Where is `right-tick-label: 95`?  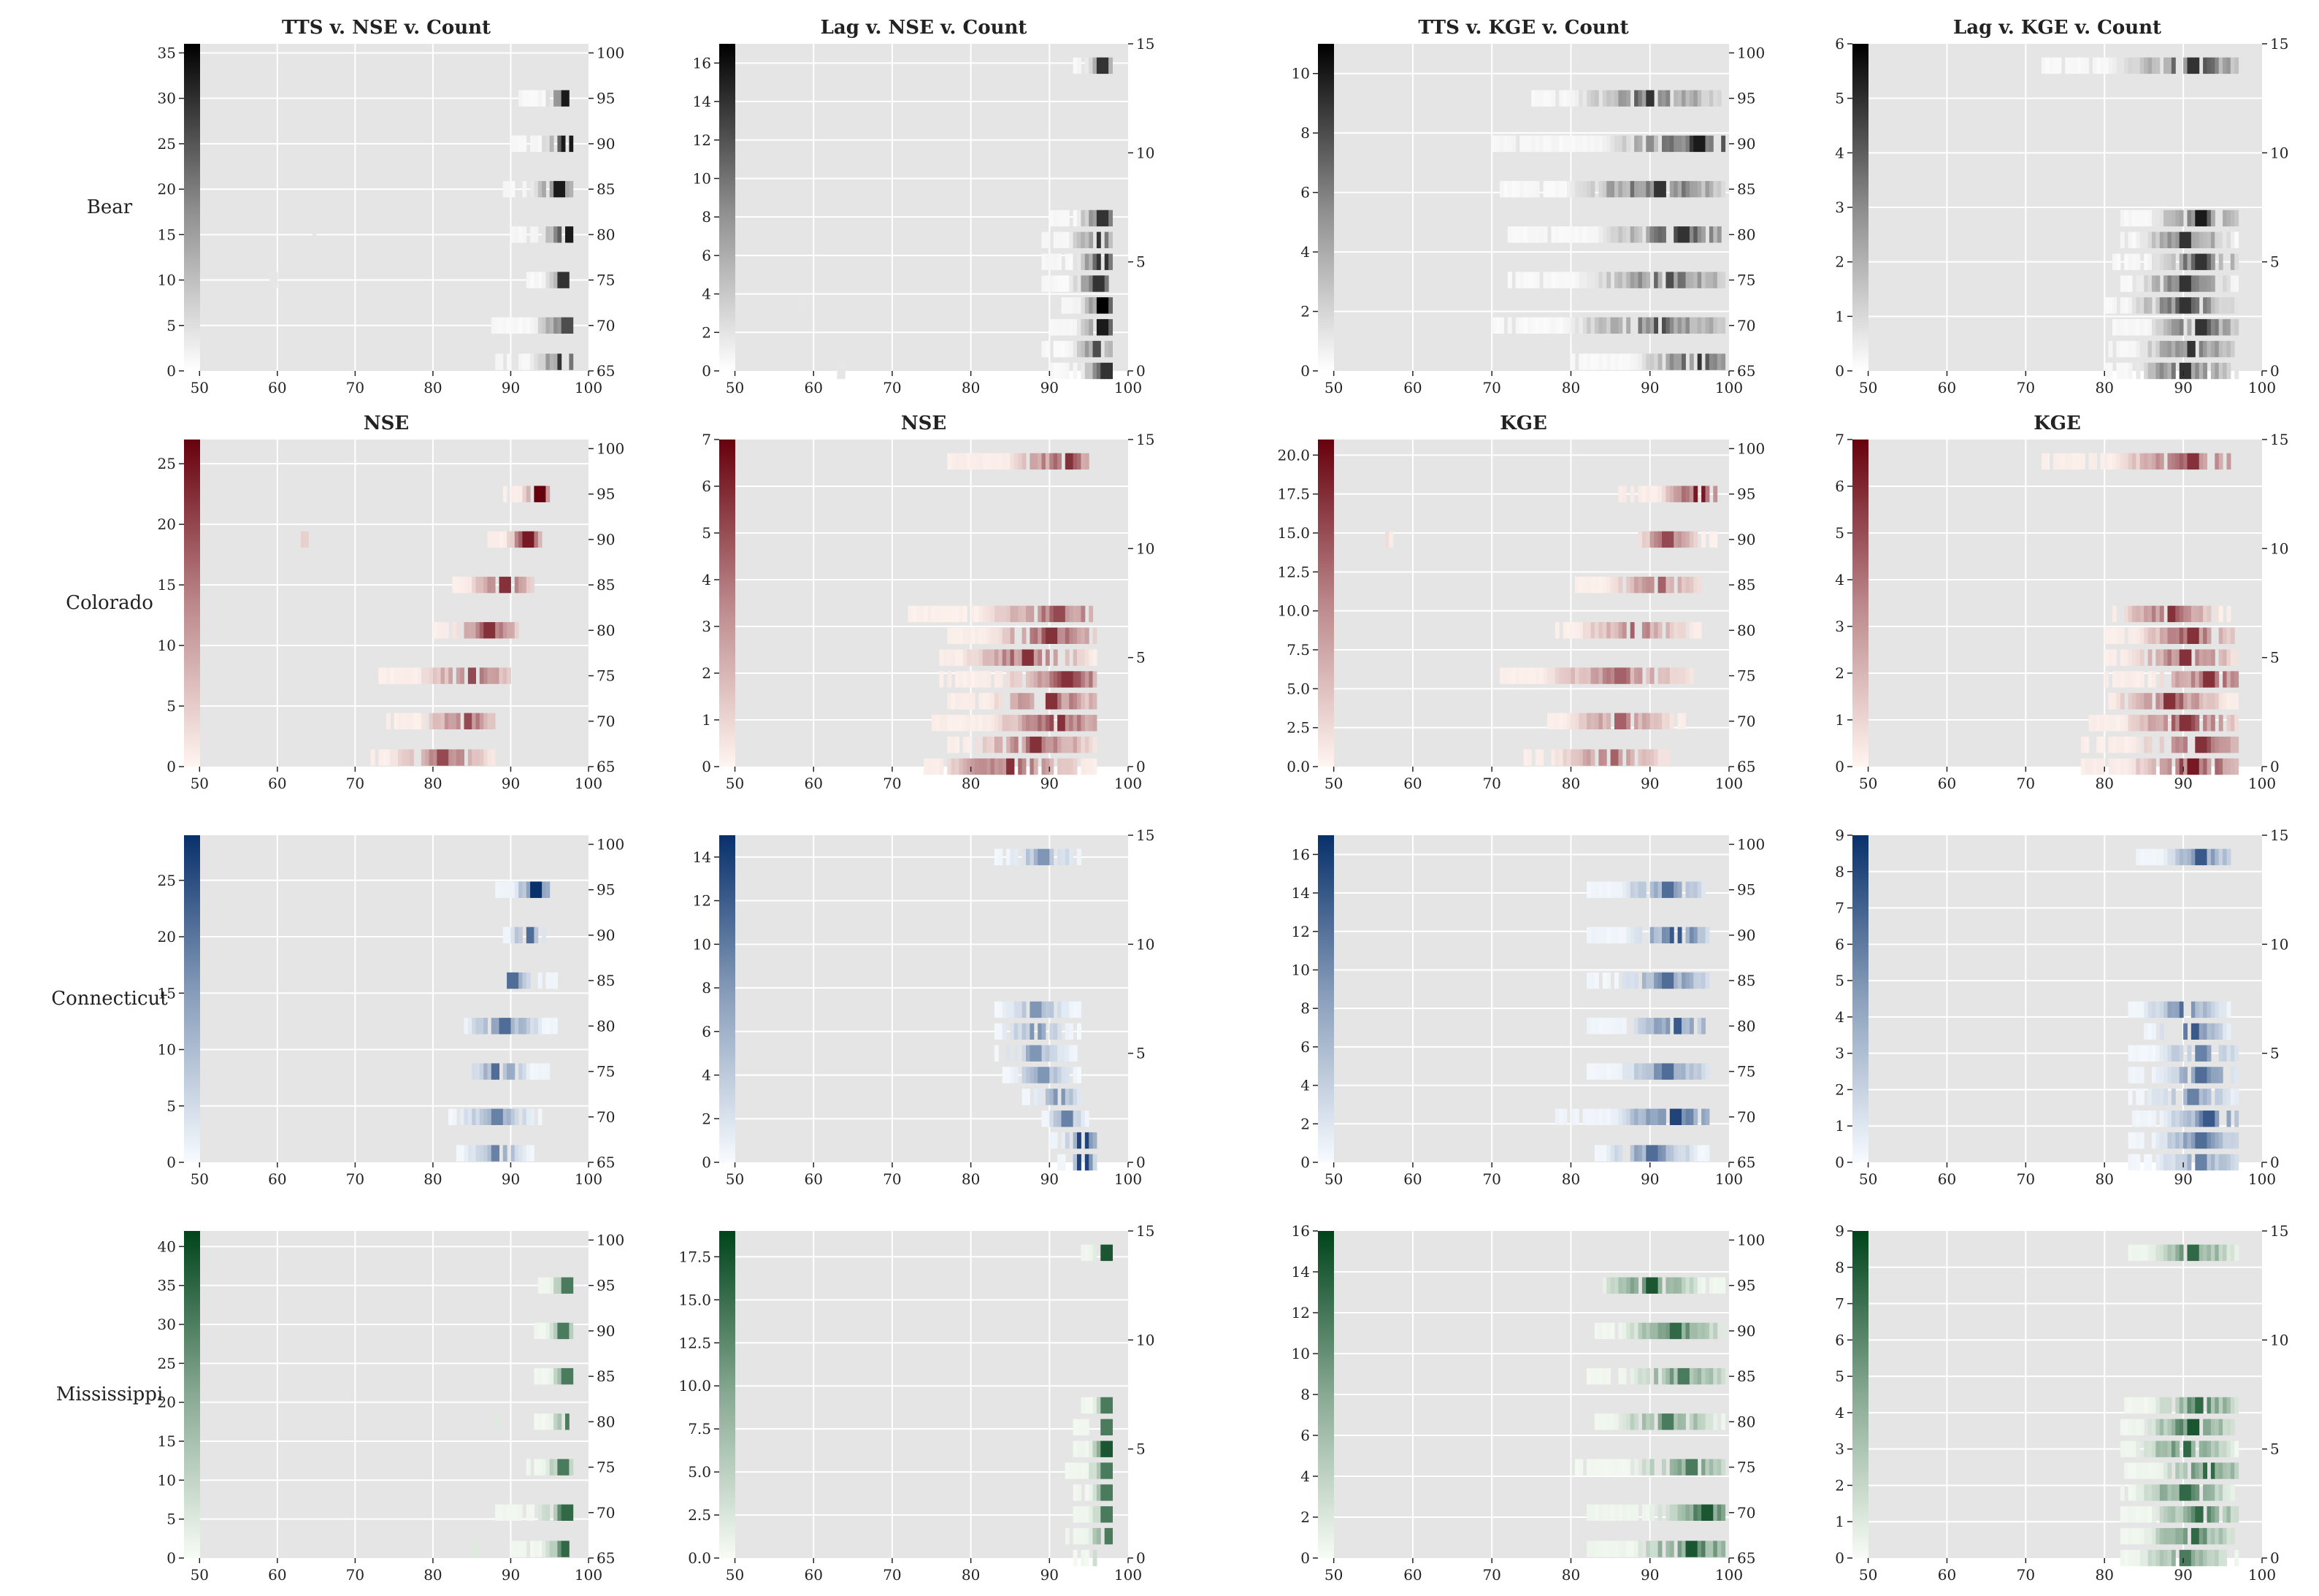 right-tick-label: 95 is located at coordinates (606, 494).